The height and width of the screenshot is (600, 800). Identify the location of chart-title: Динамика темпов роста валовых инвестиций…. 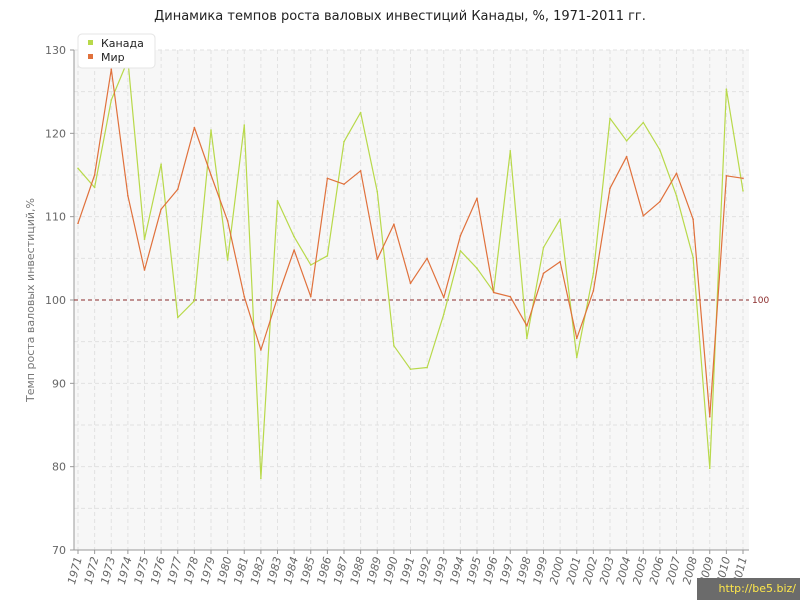
(400, 16).